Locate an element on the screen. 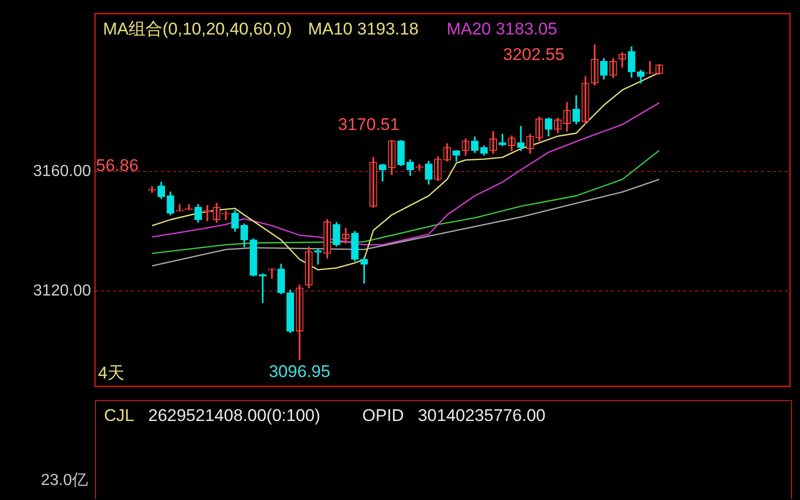  annotation: 3096.95 is located at coordinates (299, 371).